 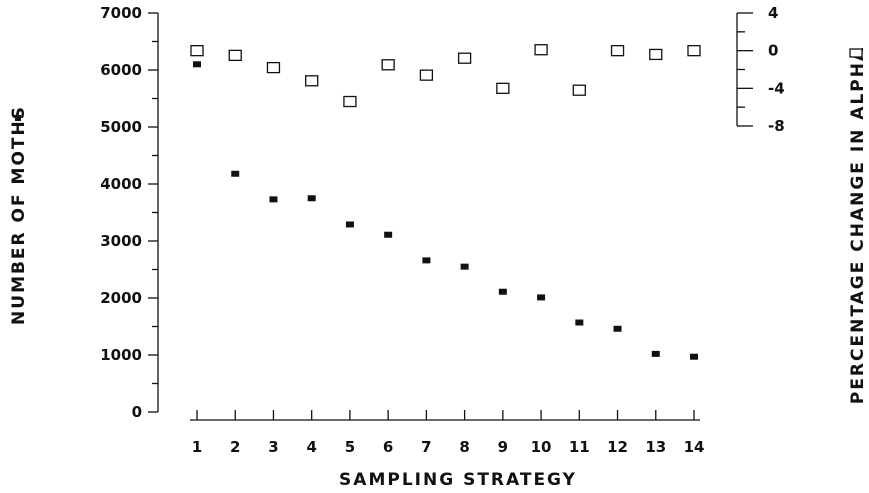 What do you see at coordinates (856, 53) in the screenshot?
I see `y2-axis-legend-open-square` at bounding box center [856, 53].